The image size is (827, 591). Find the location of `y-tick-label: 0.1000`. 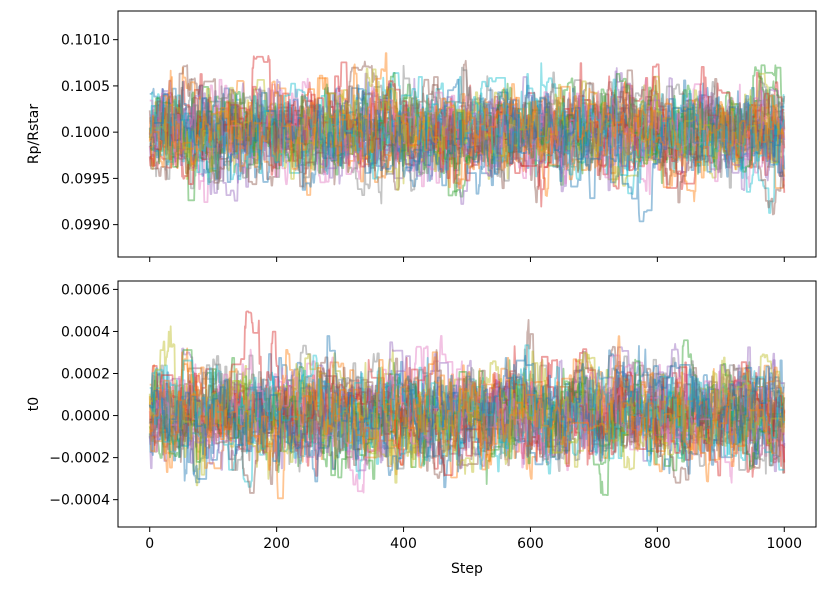

y-tick-label: 0.1000 is located at coordinates (85, 133).